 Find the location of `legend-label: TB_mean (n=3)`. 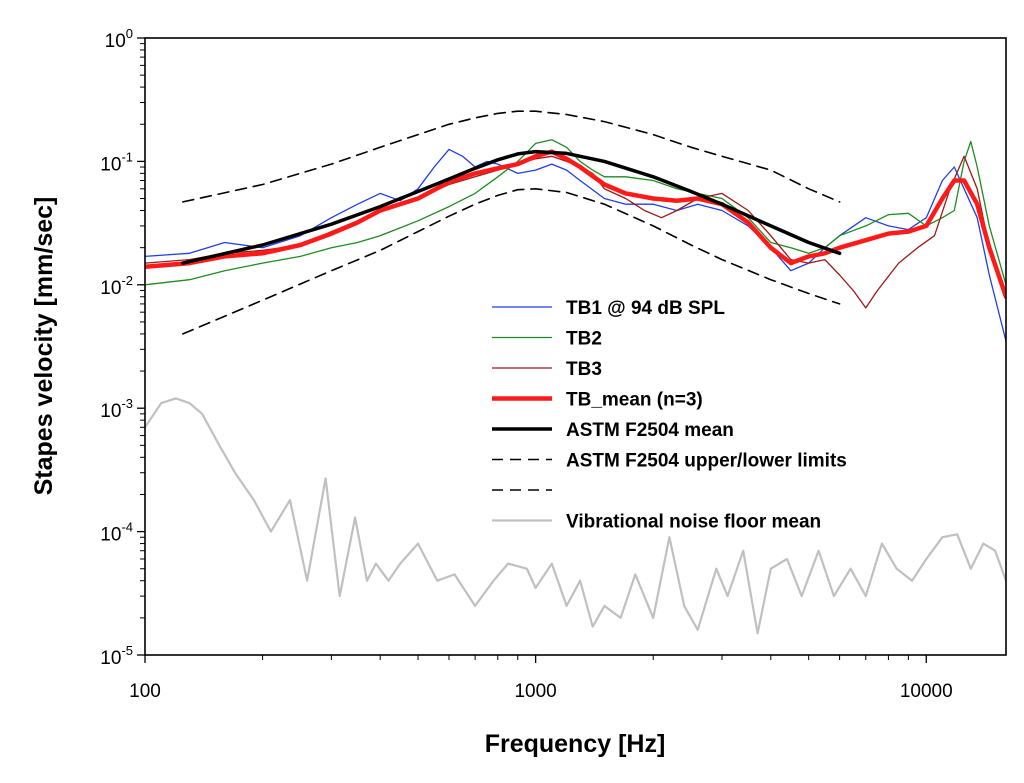

legend-label: TB_mean (n=3) is located at coordinates (634, 400).